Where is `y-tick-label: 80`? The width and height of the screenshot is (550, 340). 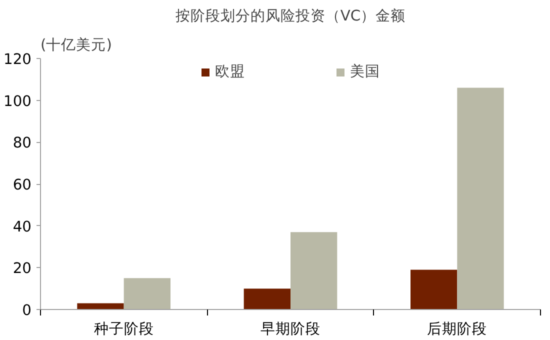
y-tick-label: 80 is located at coordinates (22, 143).